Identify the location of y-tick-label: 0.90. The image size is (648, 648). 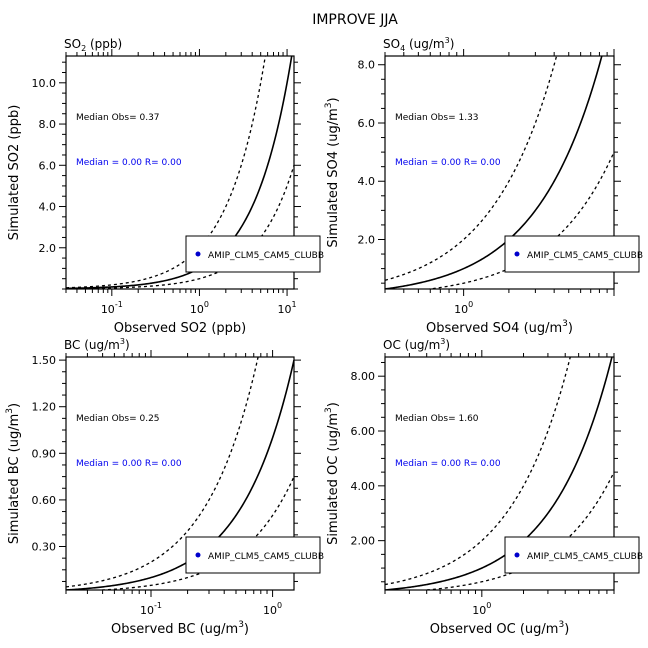
(44, 453).